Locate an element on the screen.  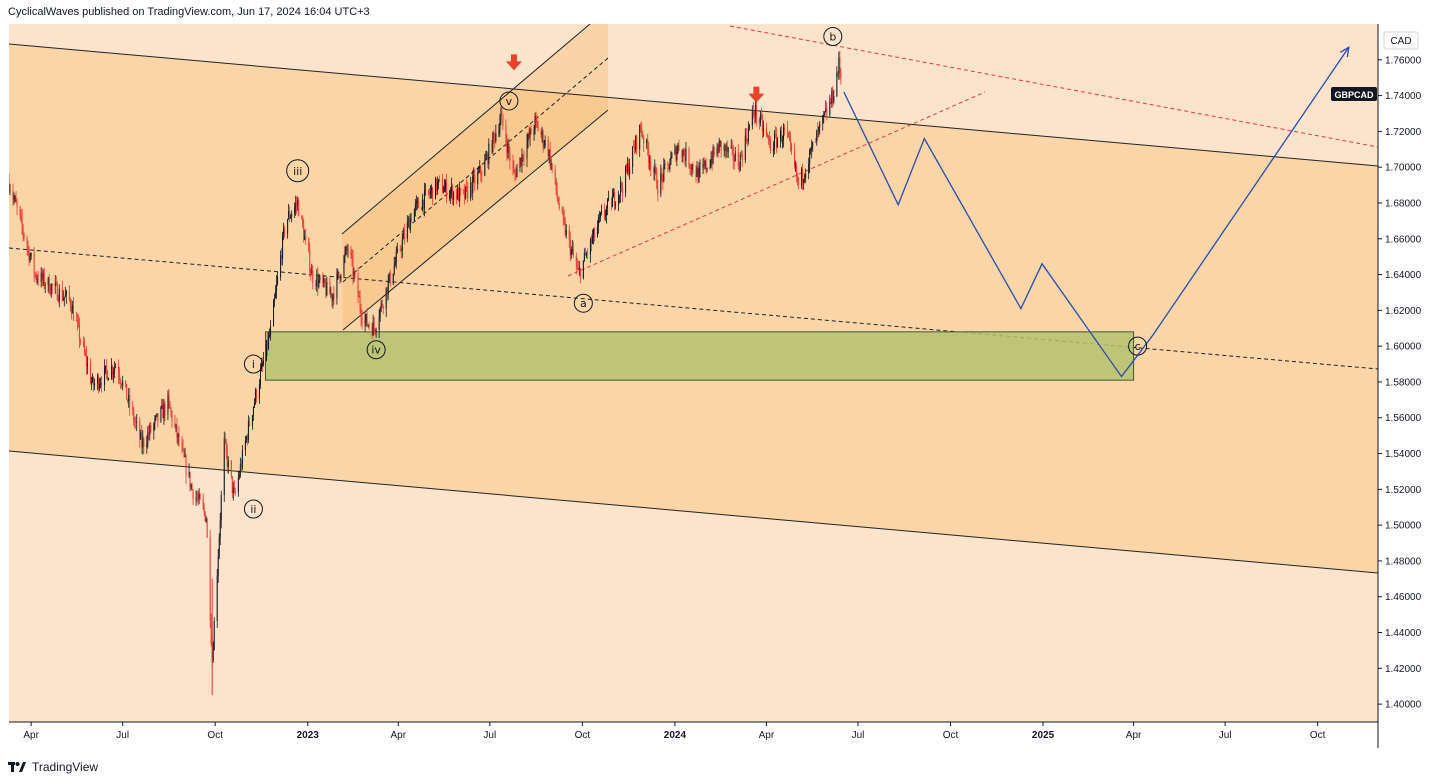
red-dashed-upper-line is located at coordinates (1053, 86).